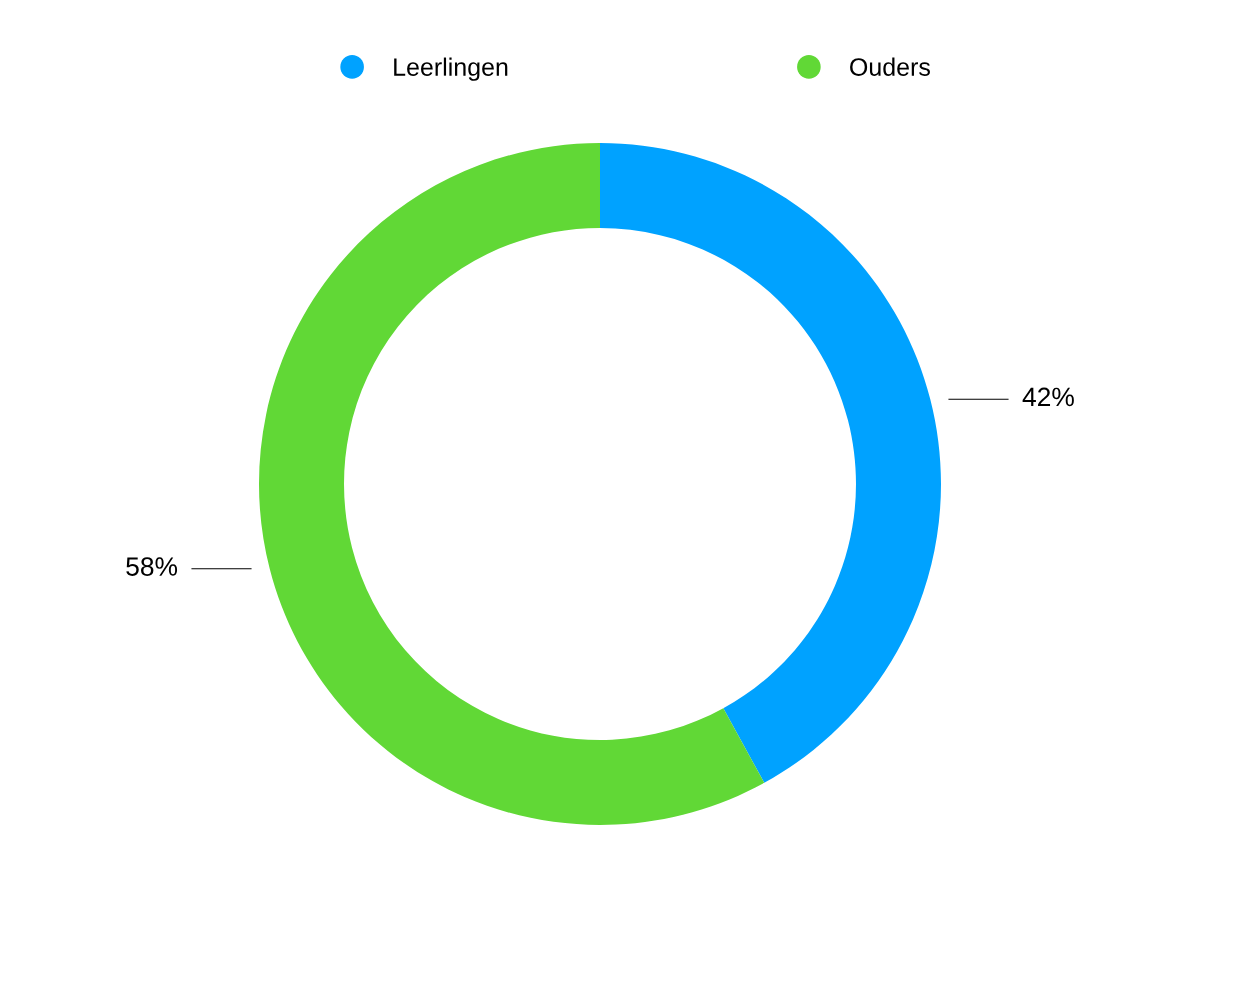 The image size is (1258, 1001). What do you see at coordinates (152, 566) in the screenshot?
I see `data-label: 58%` at bounding box center [152, 566].